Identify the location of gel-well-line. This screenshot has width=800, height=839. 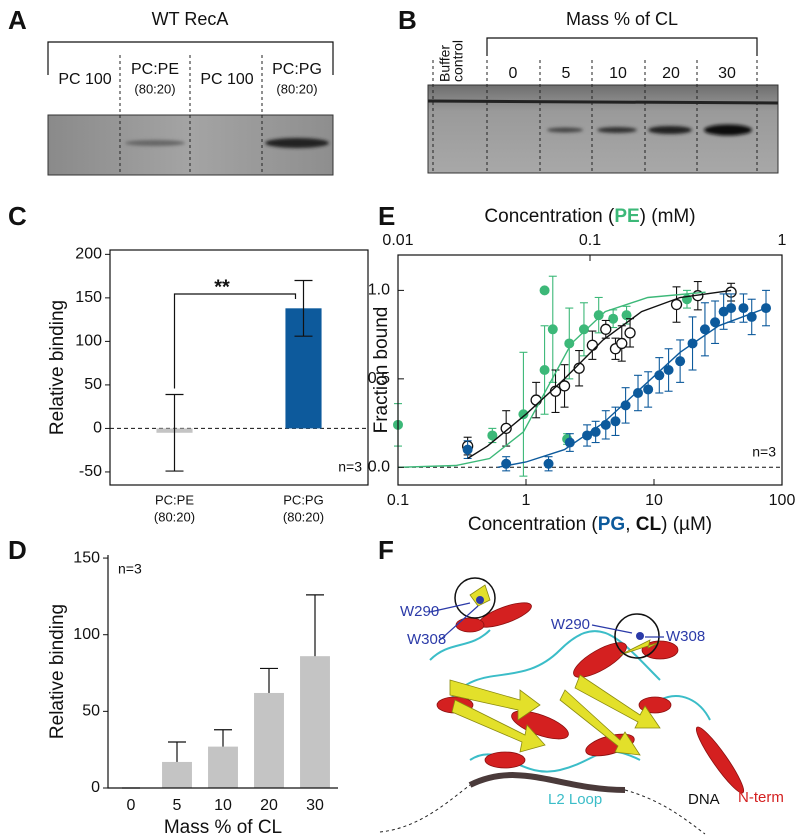
(603, 102).